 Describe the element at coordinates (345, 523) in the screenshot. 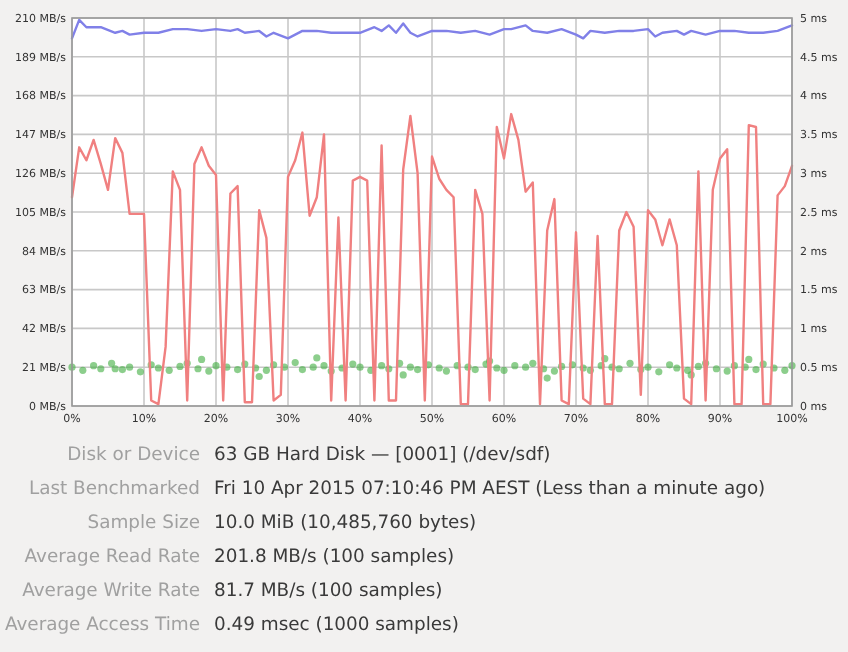

I see `text: 10.0 MiB (10,485,760 bytes)` at that location.